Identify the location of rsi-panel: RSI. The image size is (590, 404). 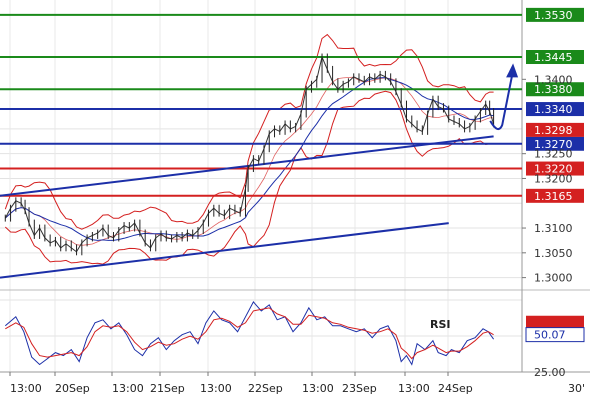
(249, 333).